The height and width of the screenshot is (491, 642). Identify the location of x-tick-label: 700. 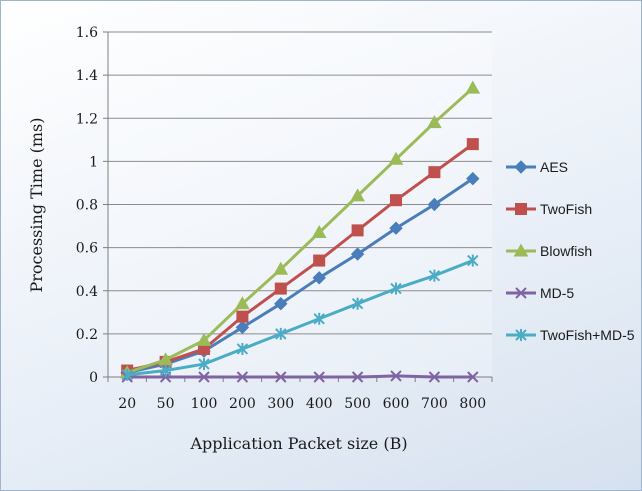
(434, 404).